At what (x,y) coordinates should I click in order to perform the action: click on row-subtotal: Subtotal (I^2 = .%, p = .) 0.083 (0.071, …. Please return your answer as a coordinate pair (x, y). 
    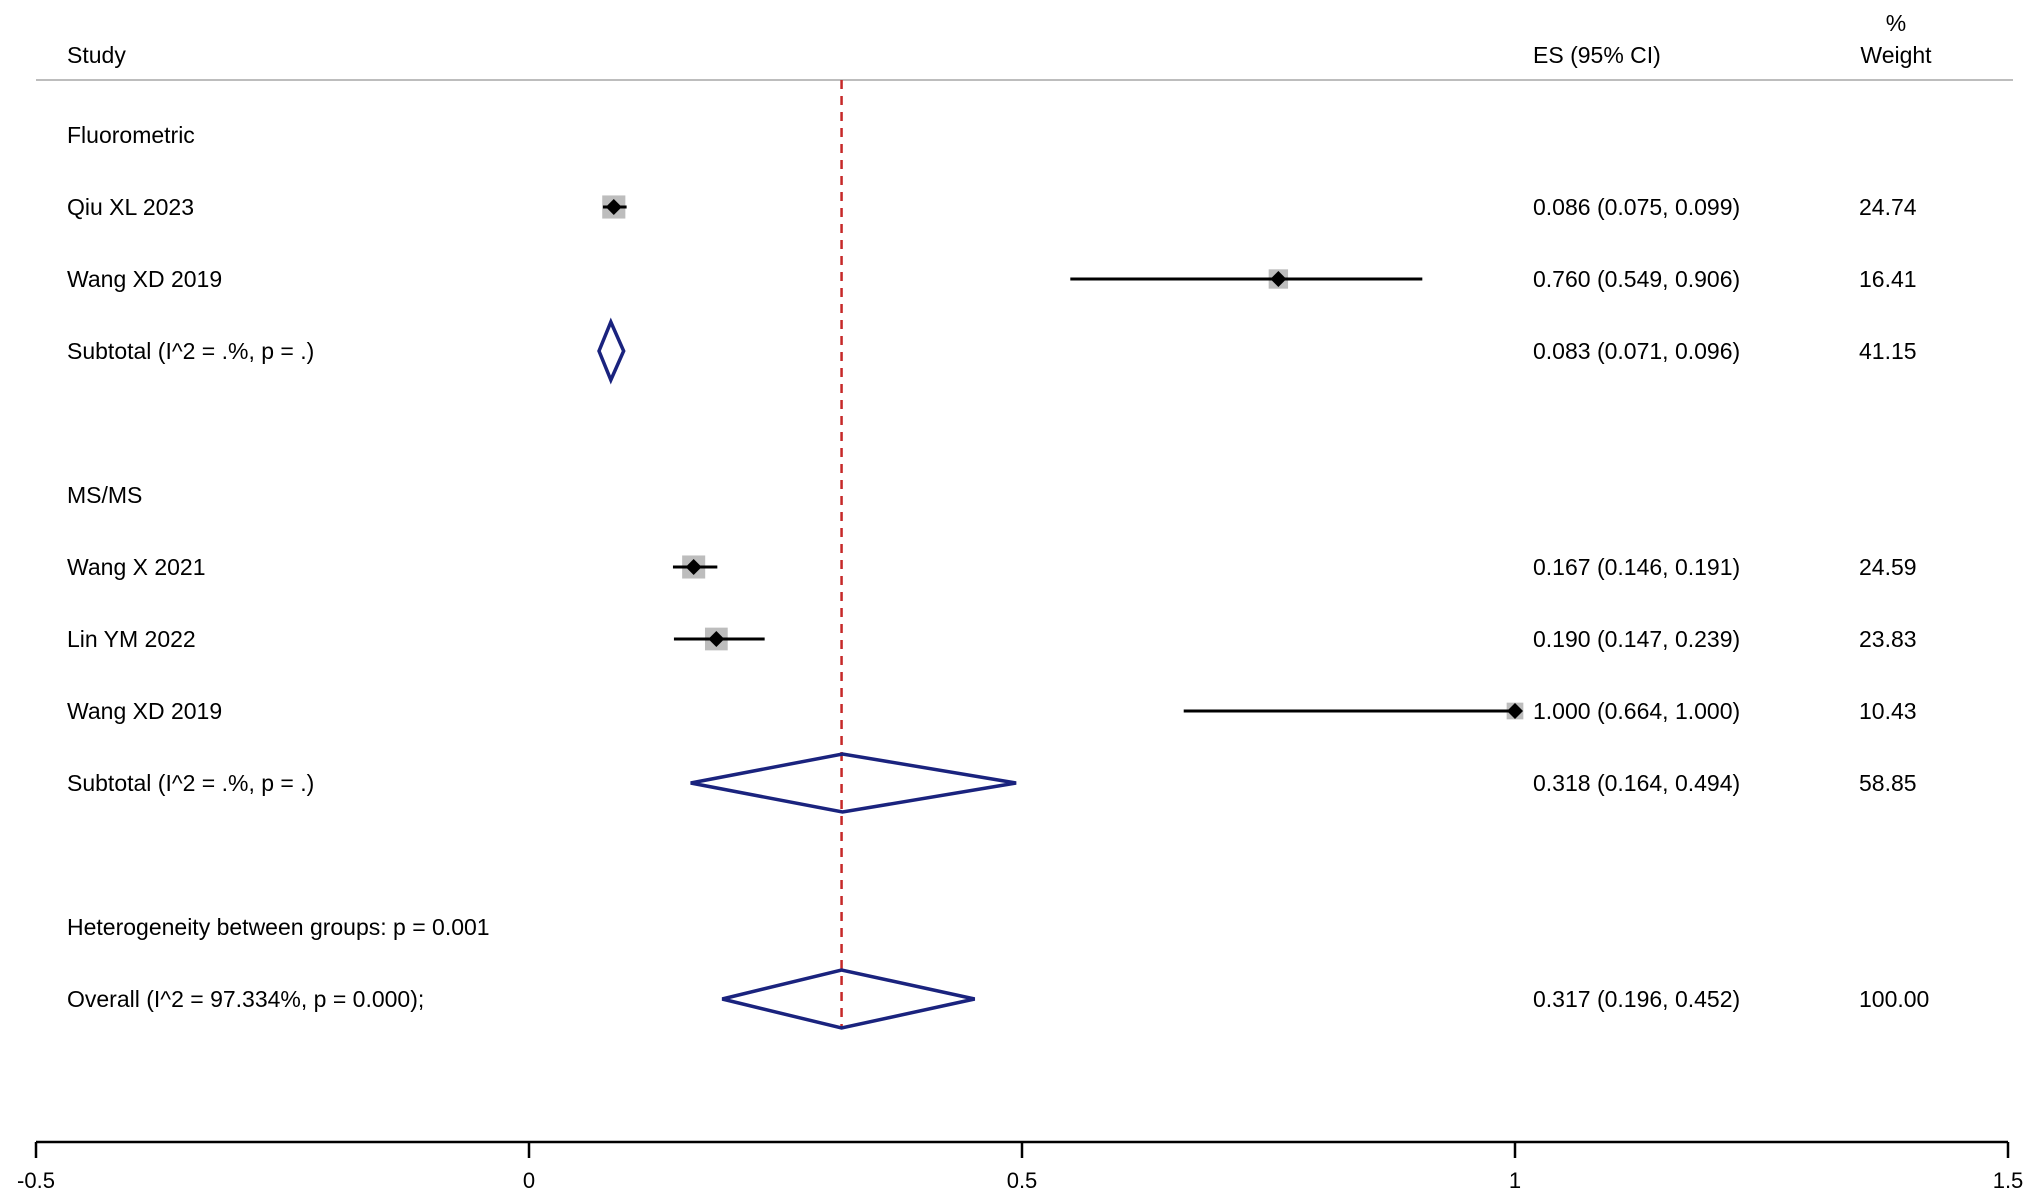
    Looking at the image, I should click on (992, 351).